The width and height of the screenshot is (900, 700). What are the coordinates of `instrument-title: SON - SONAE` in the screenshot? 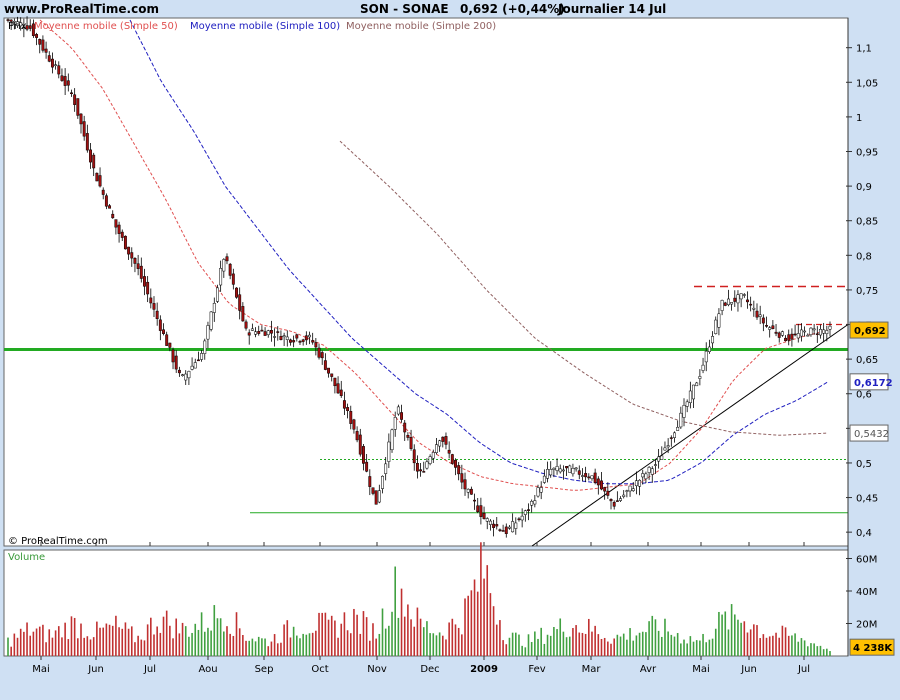 It's located at (404, 9).